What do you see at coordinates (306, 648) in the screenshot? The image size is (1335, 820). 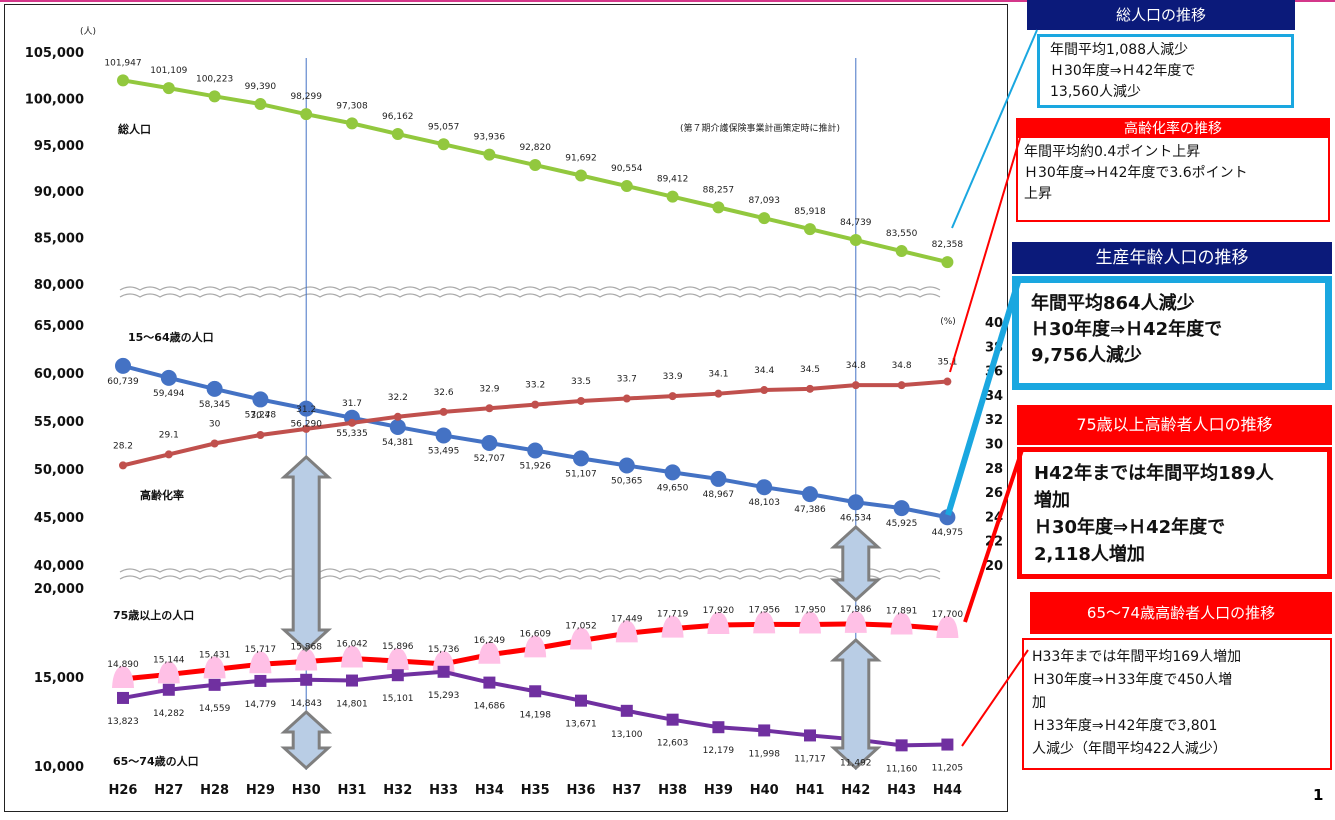 I see `data-label: 15,868` at bounding box center [306, 648].